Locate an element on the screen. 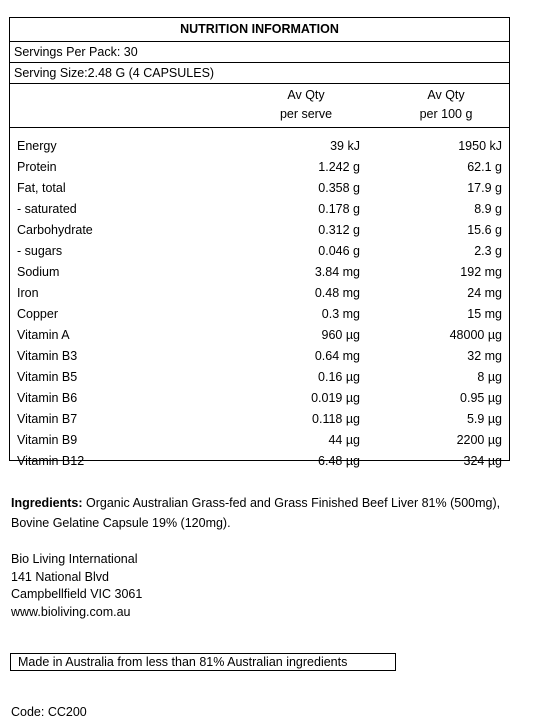  website: www.bioliving.com.au is located at coordinates (71, 611).